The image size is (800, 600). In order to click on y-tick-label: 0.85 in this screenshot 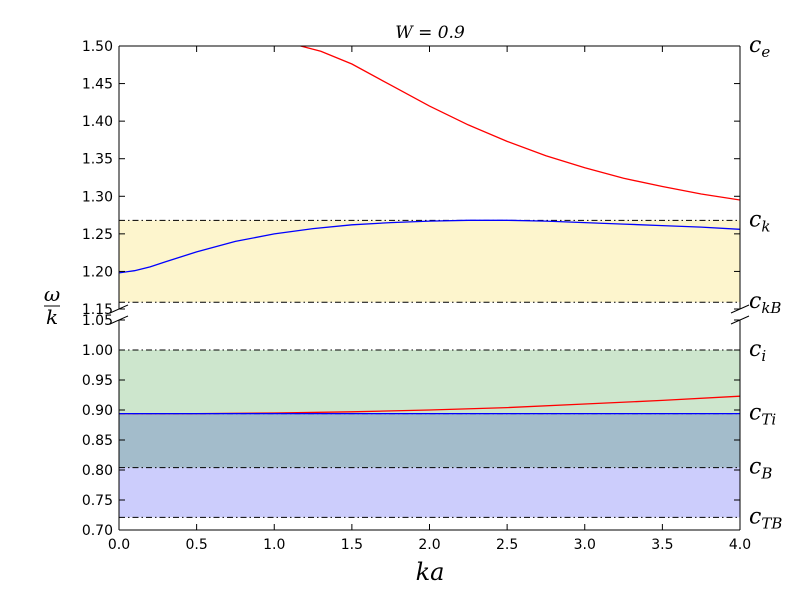, I will do `click(97, 441)`.